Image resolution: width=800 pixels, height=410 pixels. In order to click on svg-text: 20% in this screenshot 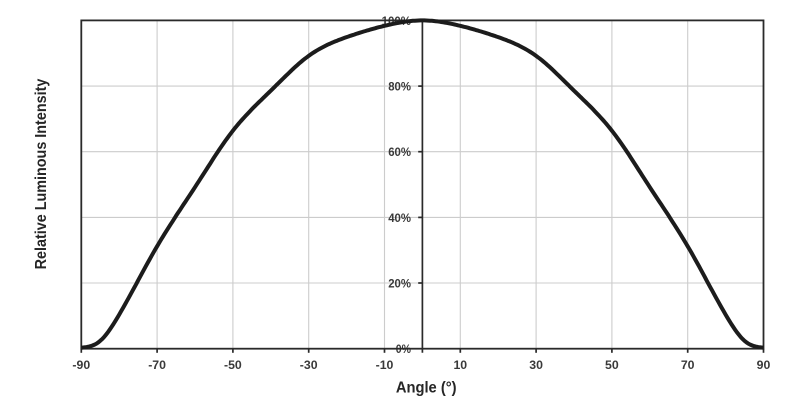, I will do `click(399, 283)`.